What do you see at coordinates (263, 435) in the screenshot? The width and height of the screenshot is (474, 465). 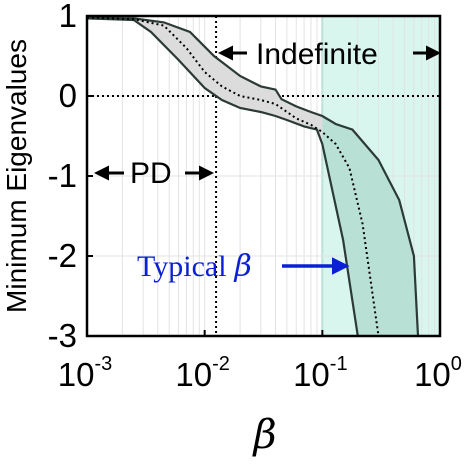 I see `x-axis-label: β` at bounding box center [263, 435].